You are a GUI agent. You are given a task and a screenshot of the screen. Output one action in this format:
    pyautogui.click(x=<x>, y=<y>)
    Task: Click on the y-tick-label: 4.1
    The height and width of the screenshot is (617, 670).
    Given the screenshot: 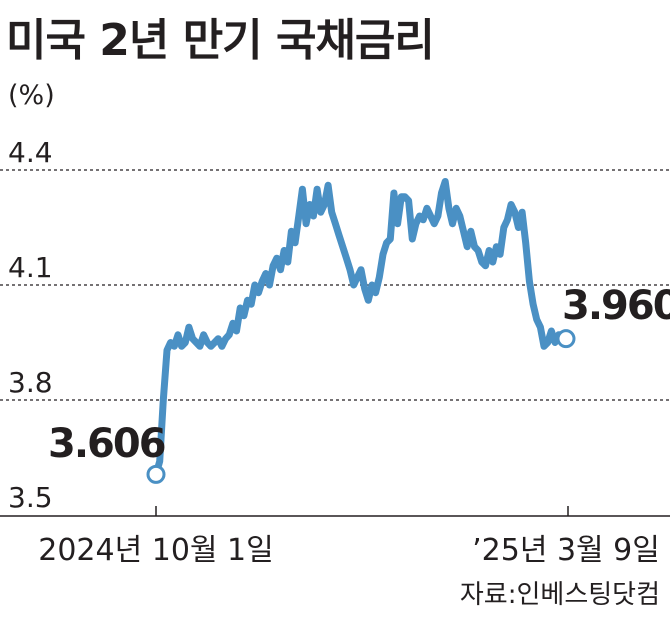 What is the action you would take?
    pyautogui.click(x=30, y=267)
    